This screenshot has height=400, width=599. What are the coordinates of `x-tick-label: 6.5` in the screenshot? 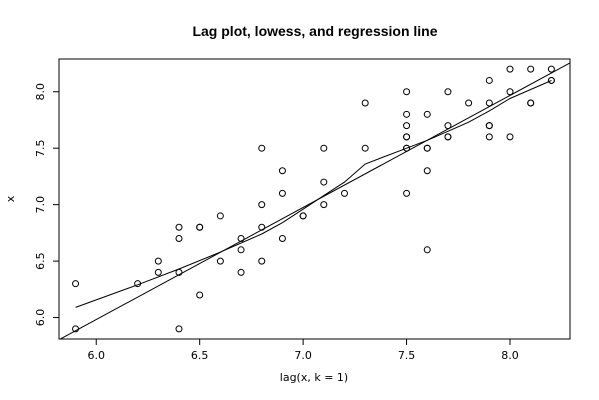 It's located at (200, 355).